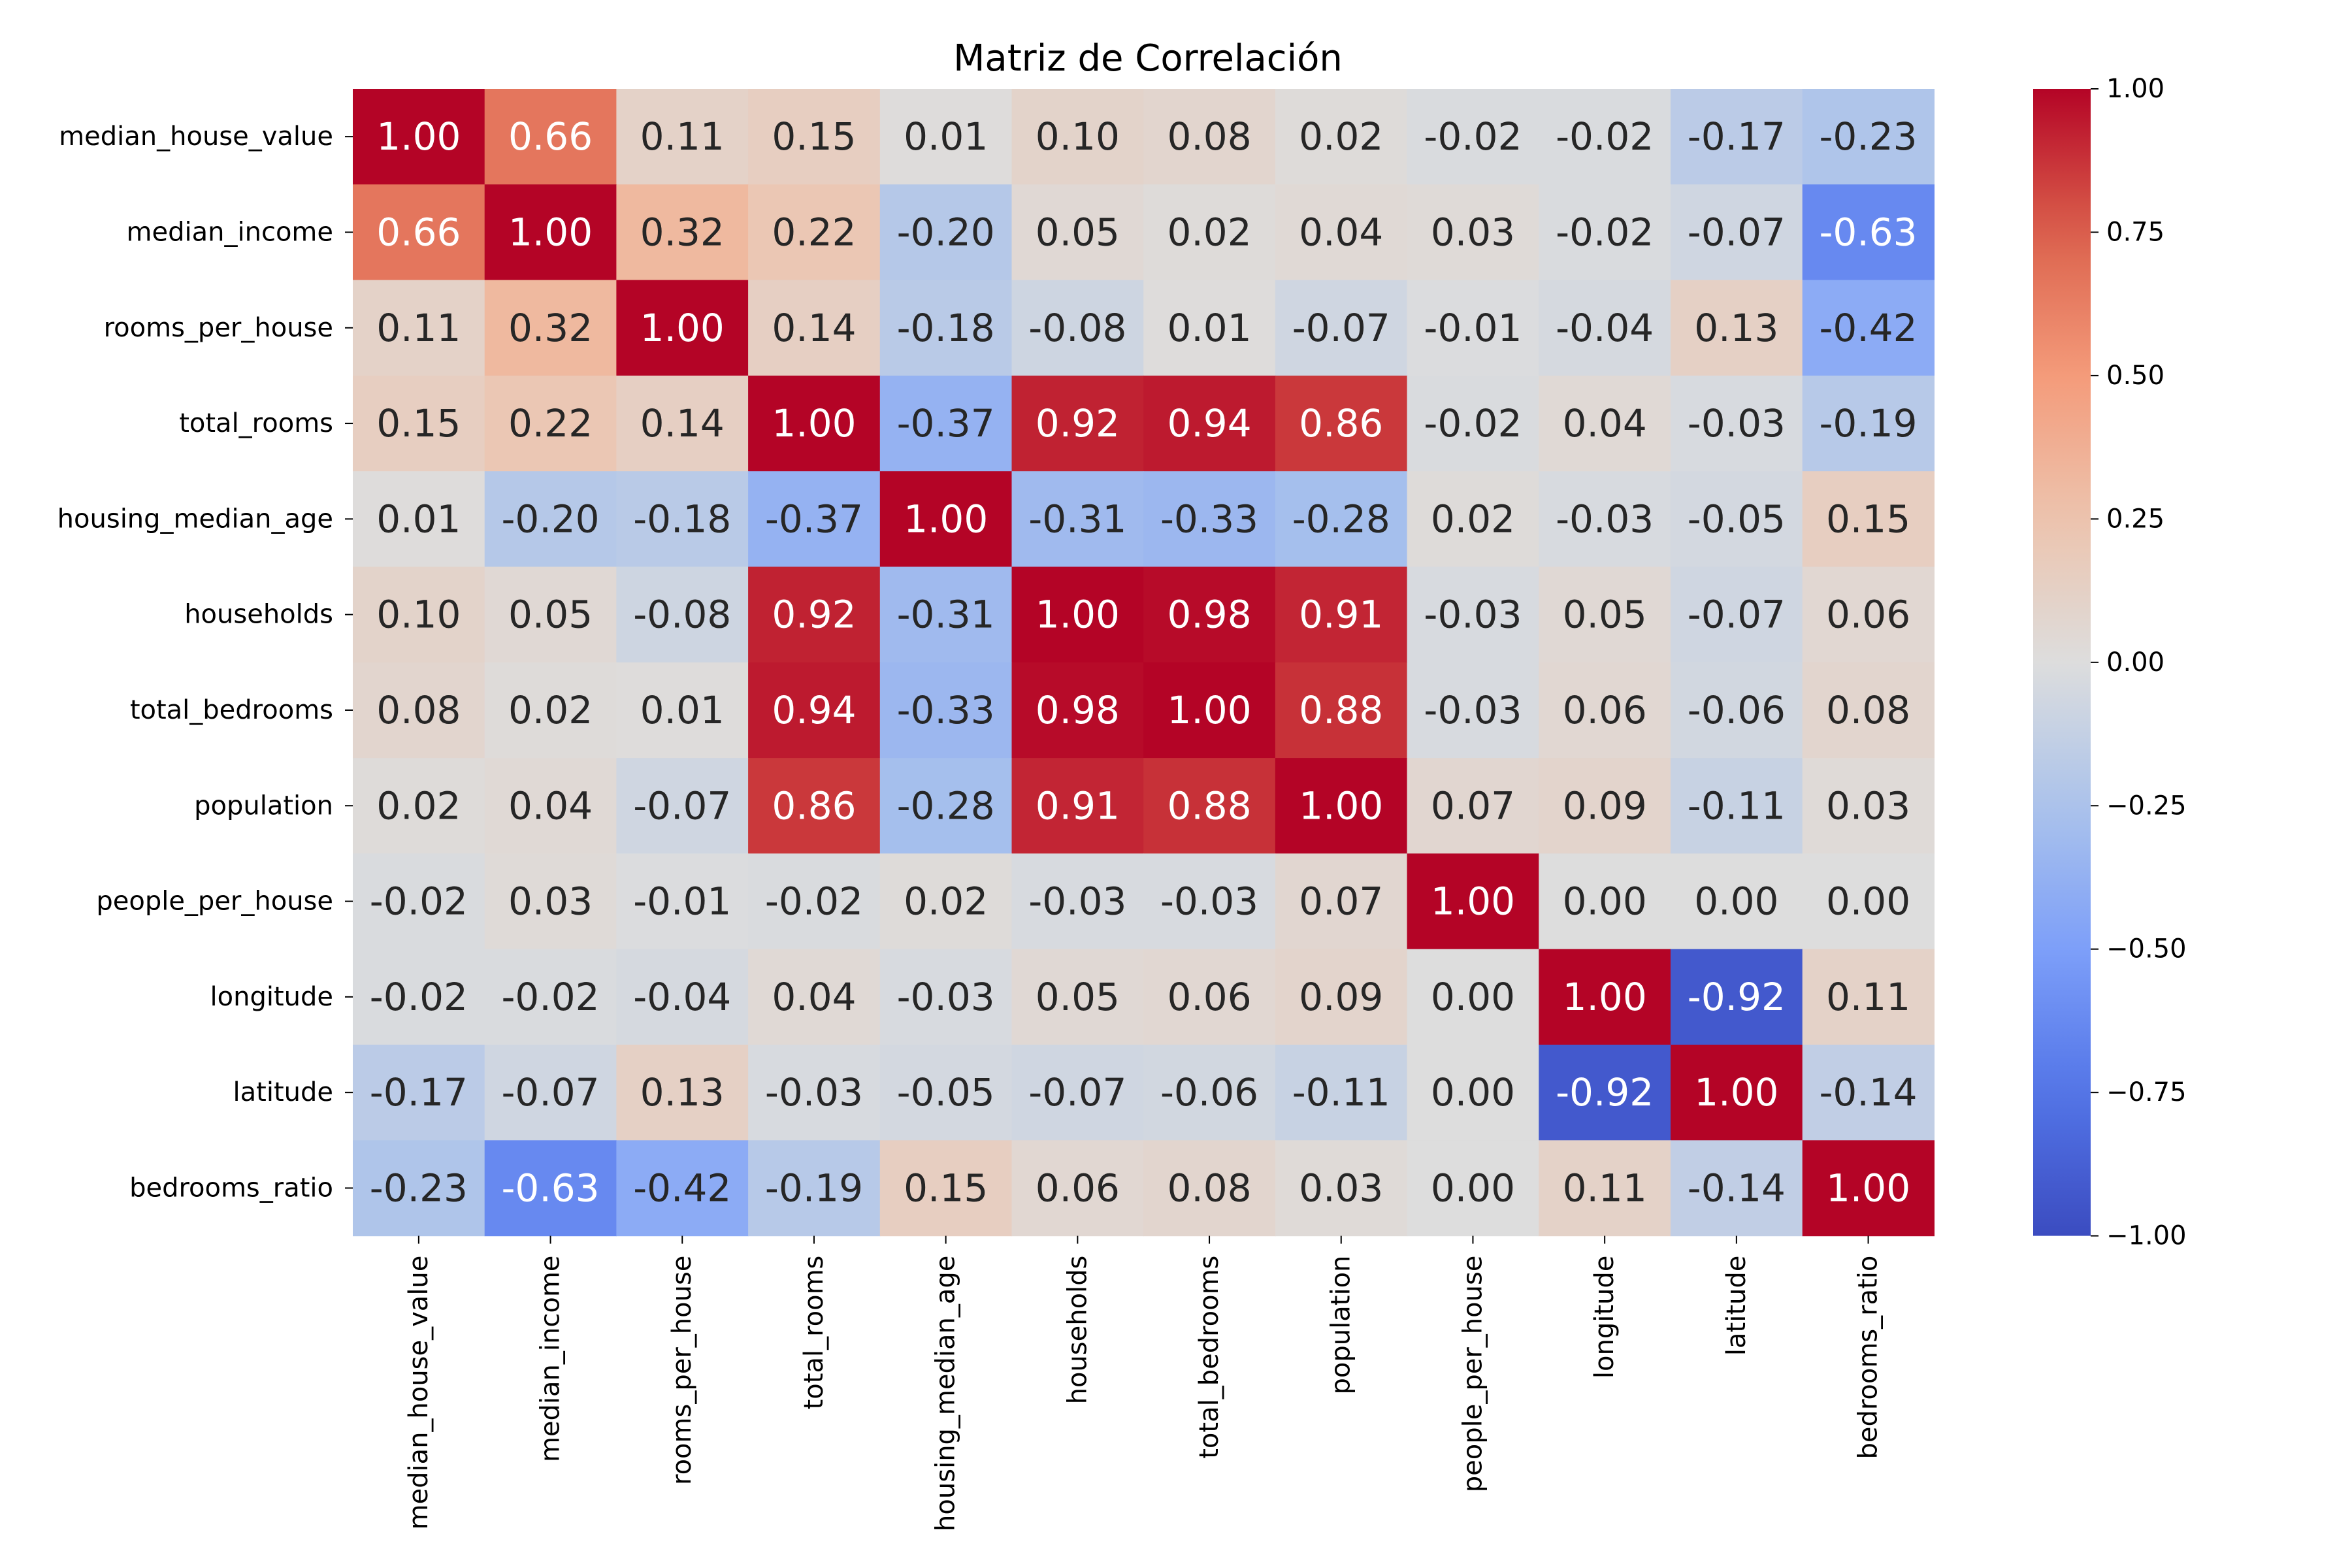 The height and width of the screenshot is (1568, 2352). I want to click on cell-value-label: 0.88, so click(1341, 710).